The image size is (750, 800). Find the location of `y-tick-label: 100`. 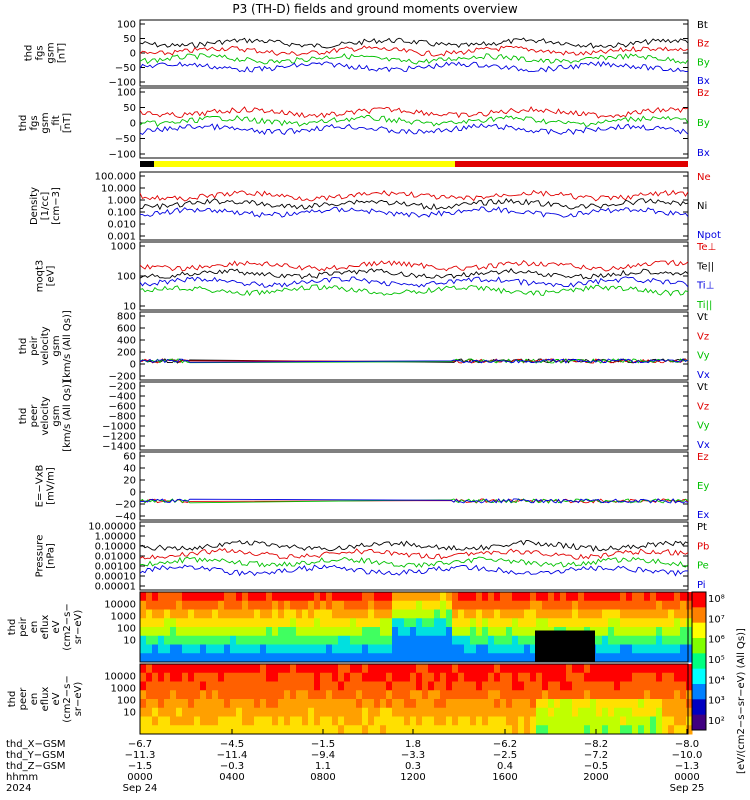

y-tick-label: 100 is located at coordinates (126, 701).